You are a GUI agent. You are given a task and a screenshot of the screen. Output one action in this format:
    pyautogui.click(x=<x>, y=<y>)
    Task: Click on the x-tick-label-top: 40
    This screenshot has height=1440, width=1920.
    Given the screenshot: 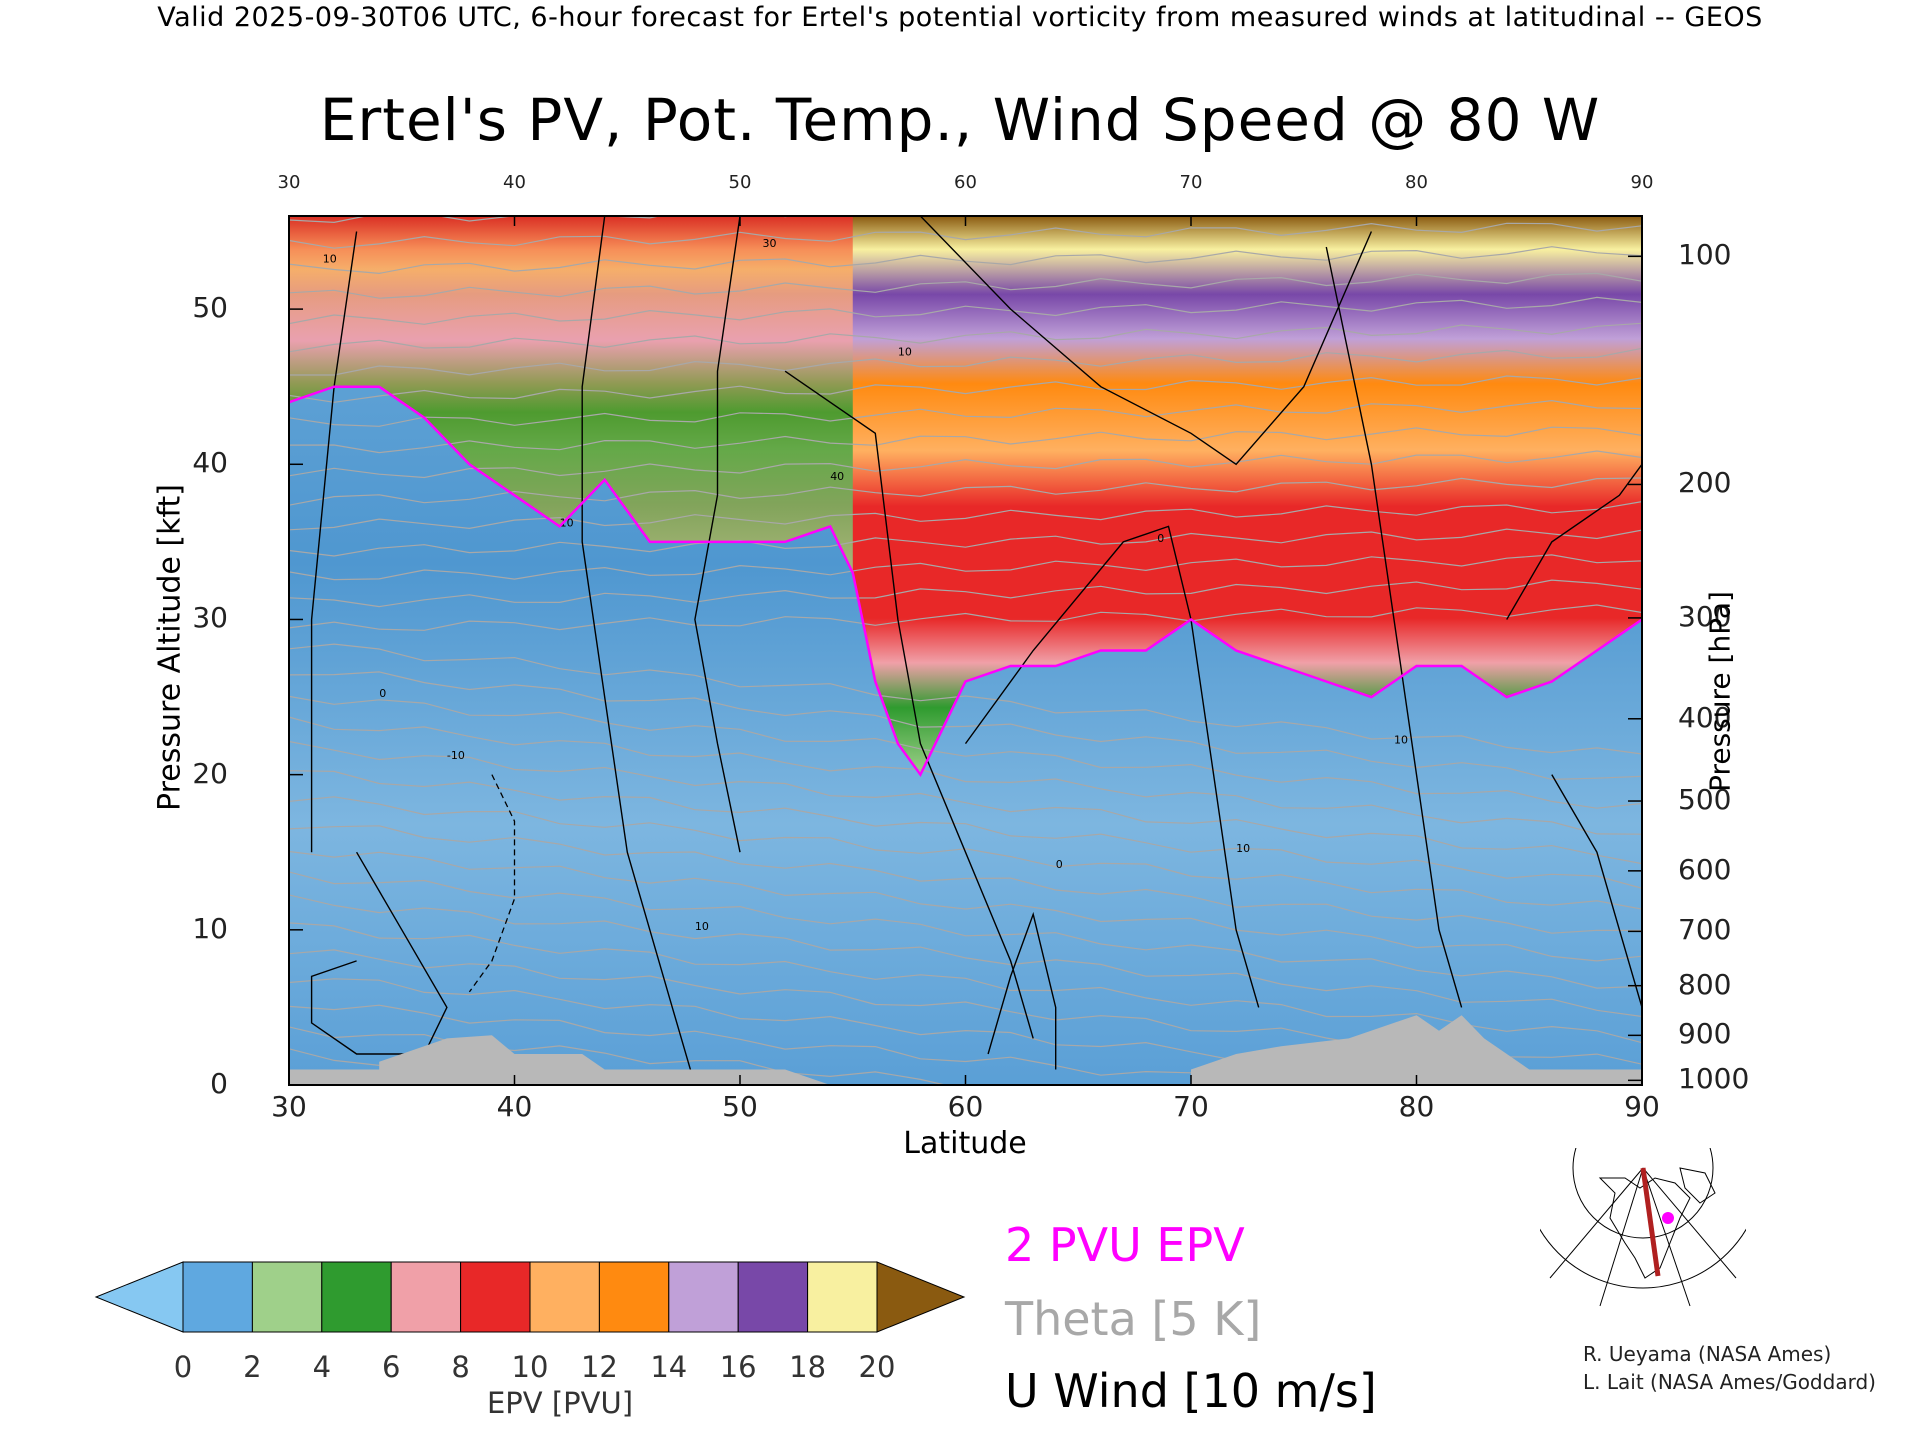 What is the action you would take?
    pyautogui.click(x=514, y=182)
    